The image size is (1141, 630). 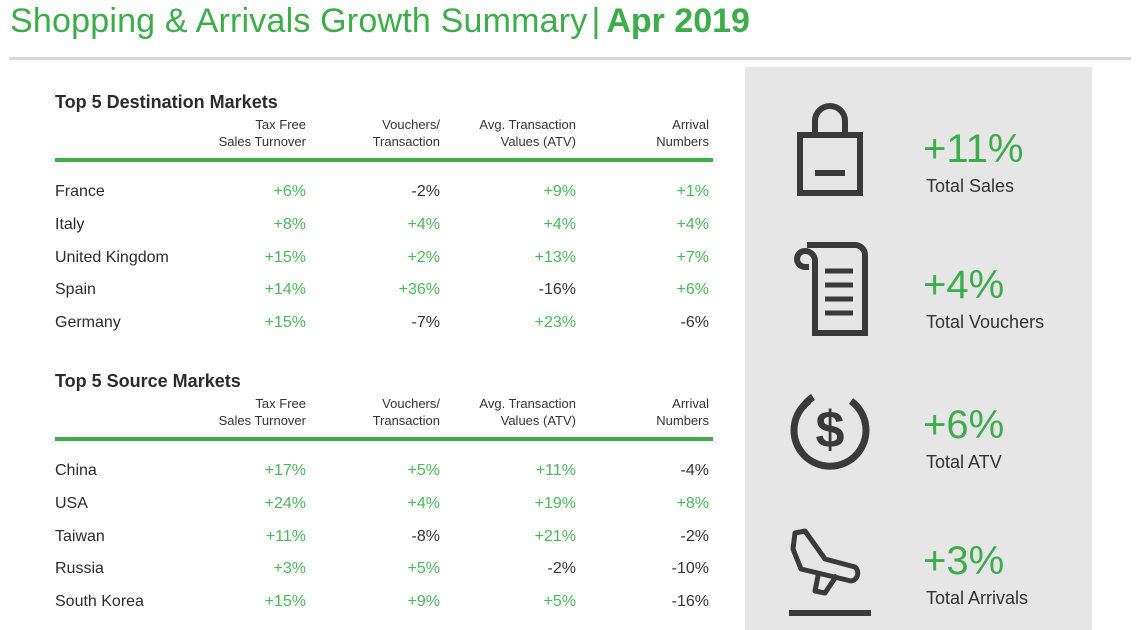 I want to click on growth-value: -10%, so click(x=690, y=569).